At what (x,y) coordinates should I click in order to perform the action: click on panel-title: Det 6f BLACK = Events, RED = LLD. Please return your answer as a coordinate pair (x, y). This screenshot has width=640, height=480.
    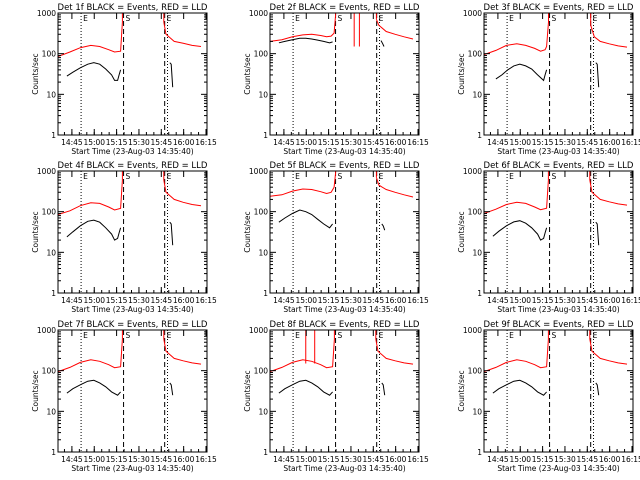
    Looking at the image, I should click on (559, 166).